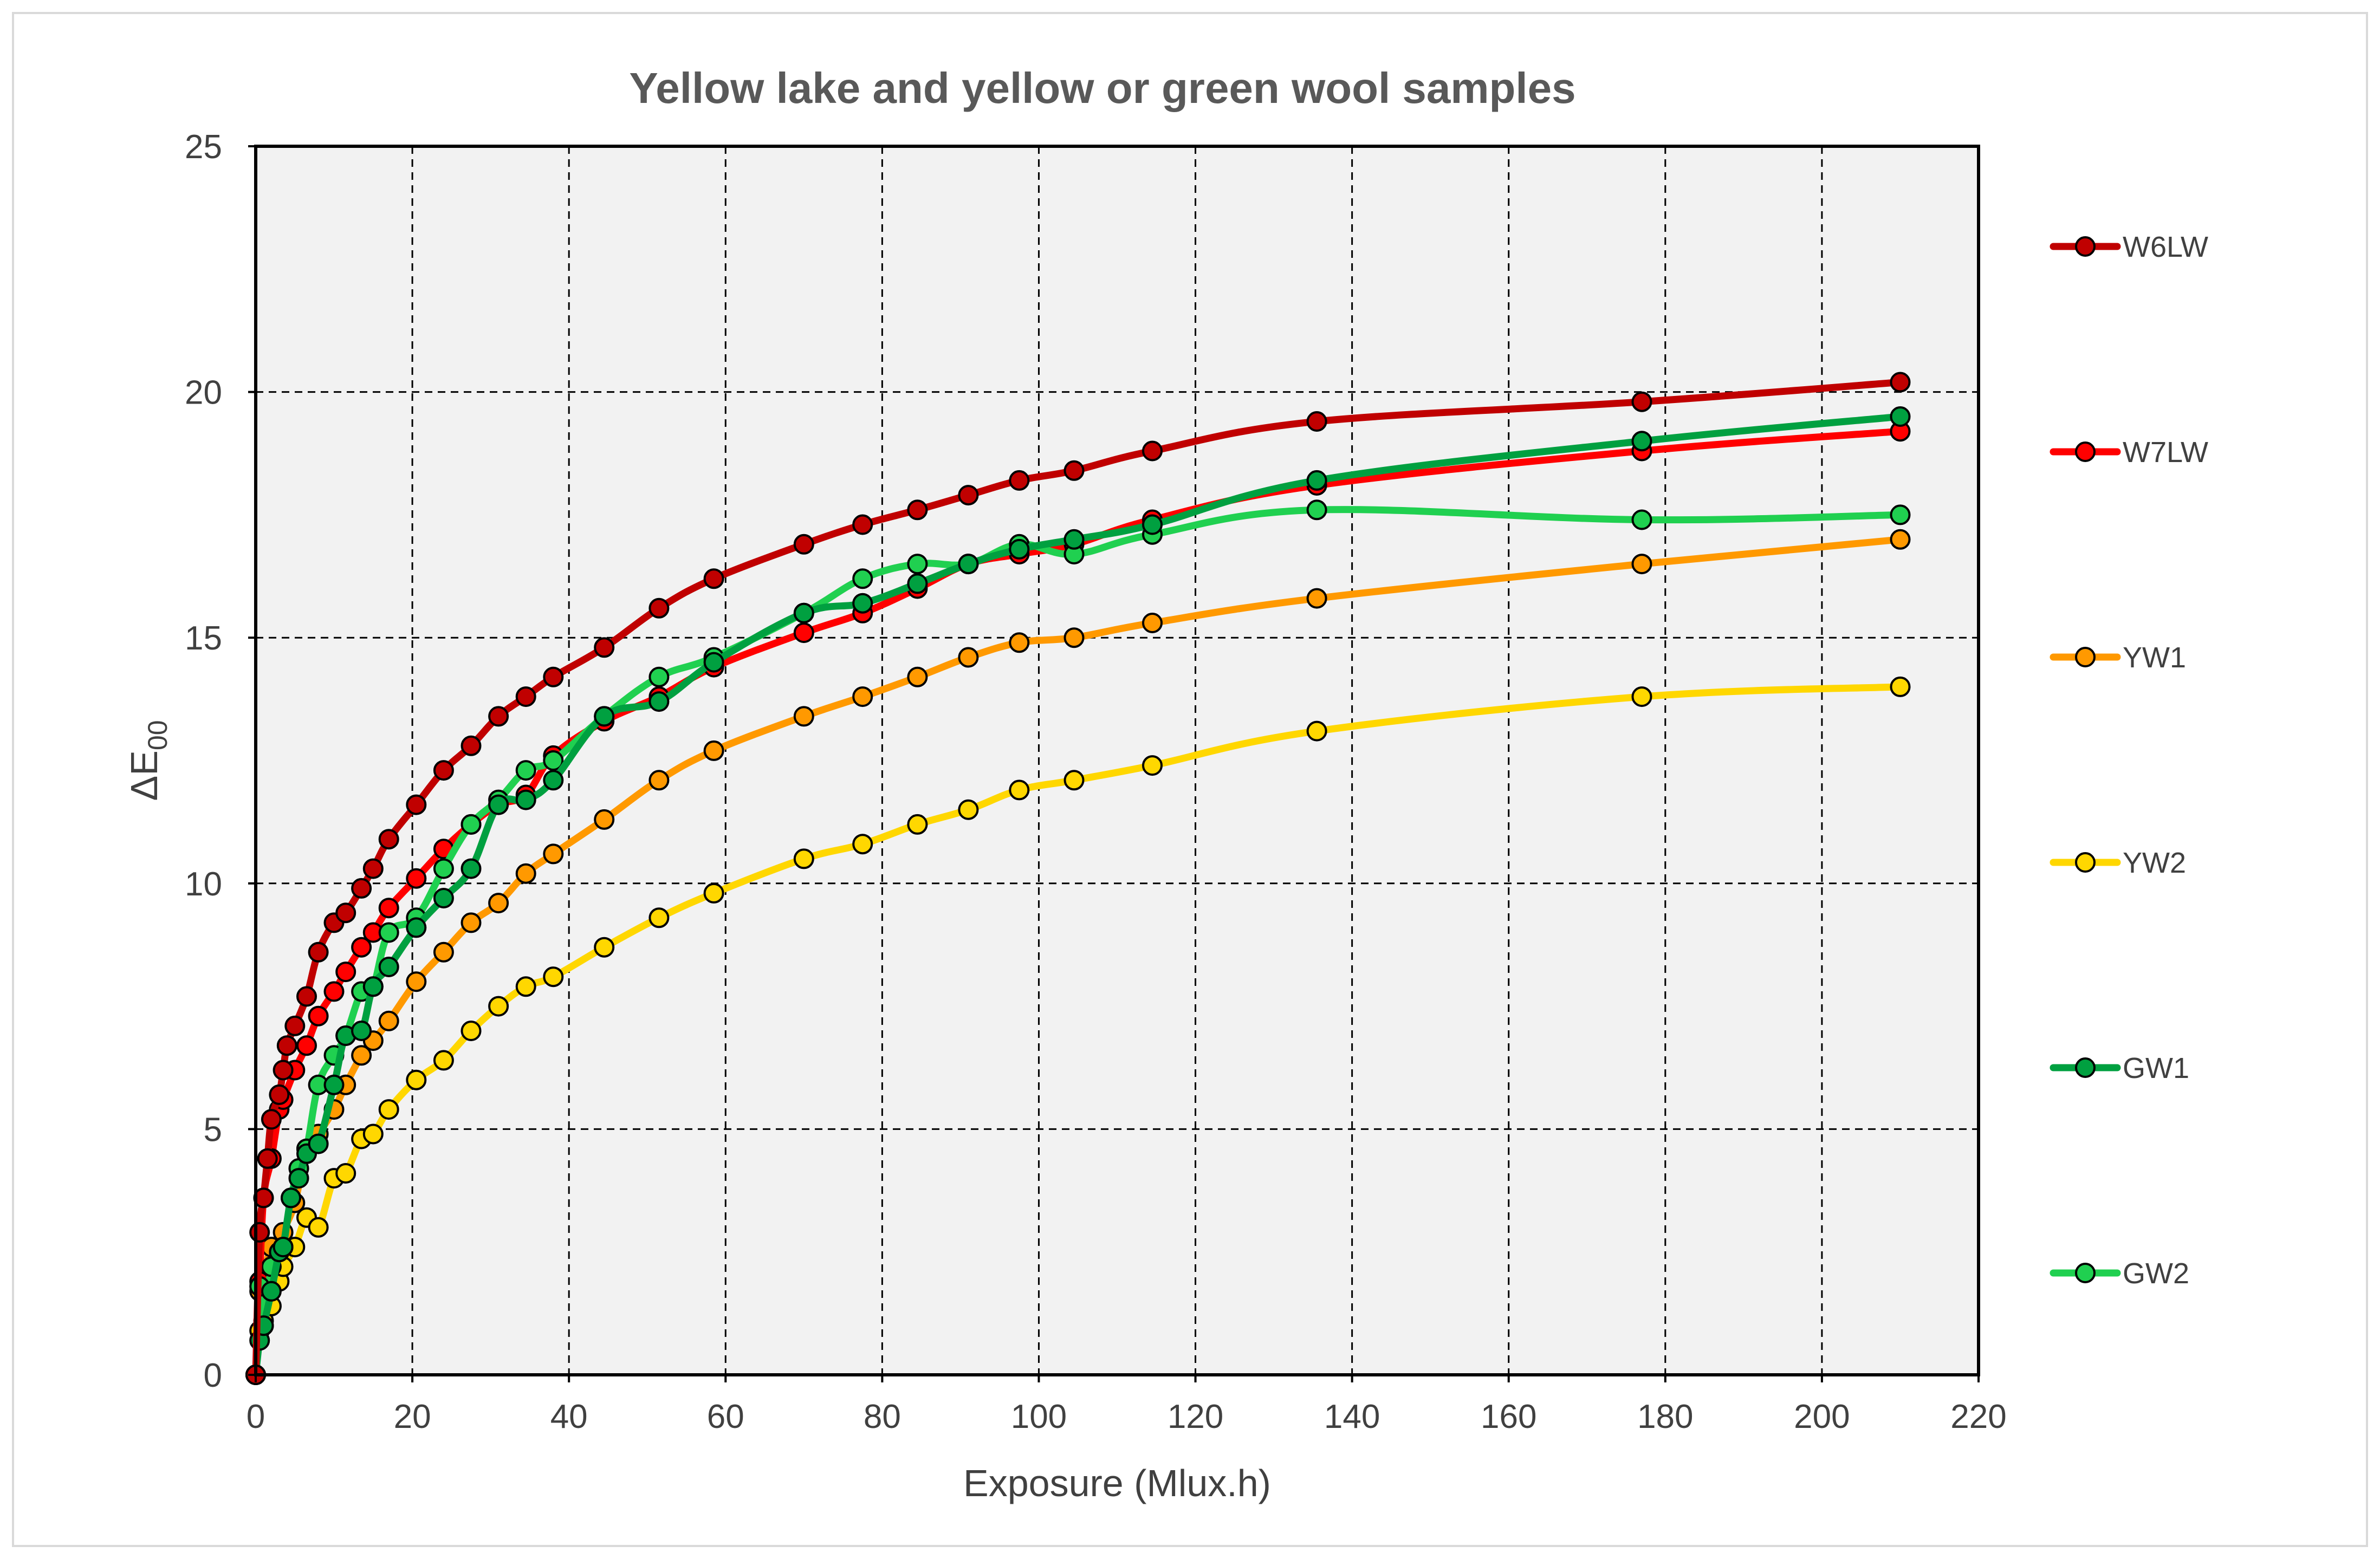 This screenshot has width=2380, height=1559. Describe the element at coordinates (1352, 1416) in the screenshot. I see `x-tick-label: 140` at that location.